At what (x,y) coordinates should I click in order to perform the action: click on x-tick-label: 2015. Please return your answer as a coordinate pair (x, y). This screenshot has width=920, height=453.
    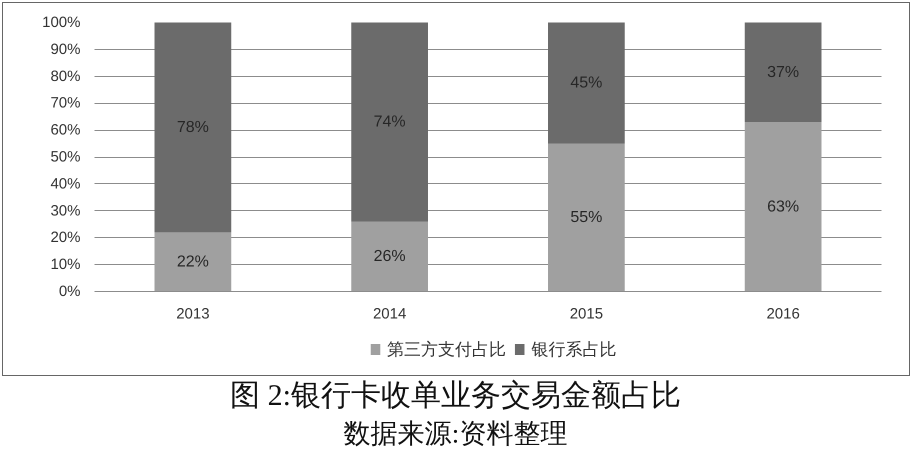
    Looking at the image, I should click on (587, 314).